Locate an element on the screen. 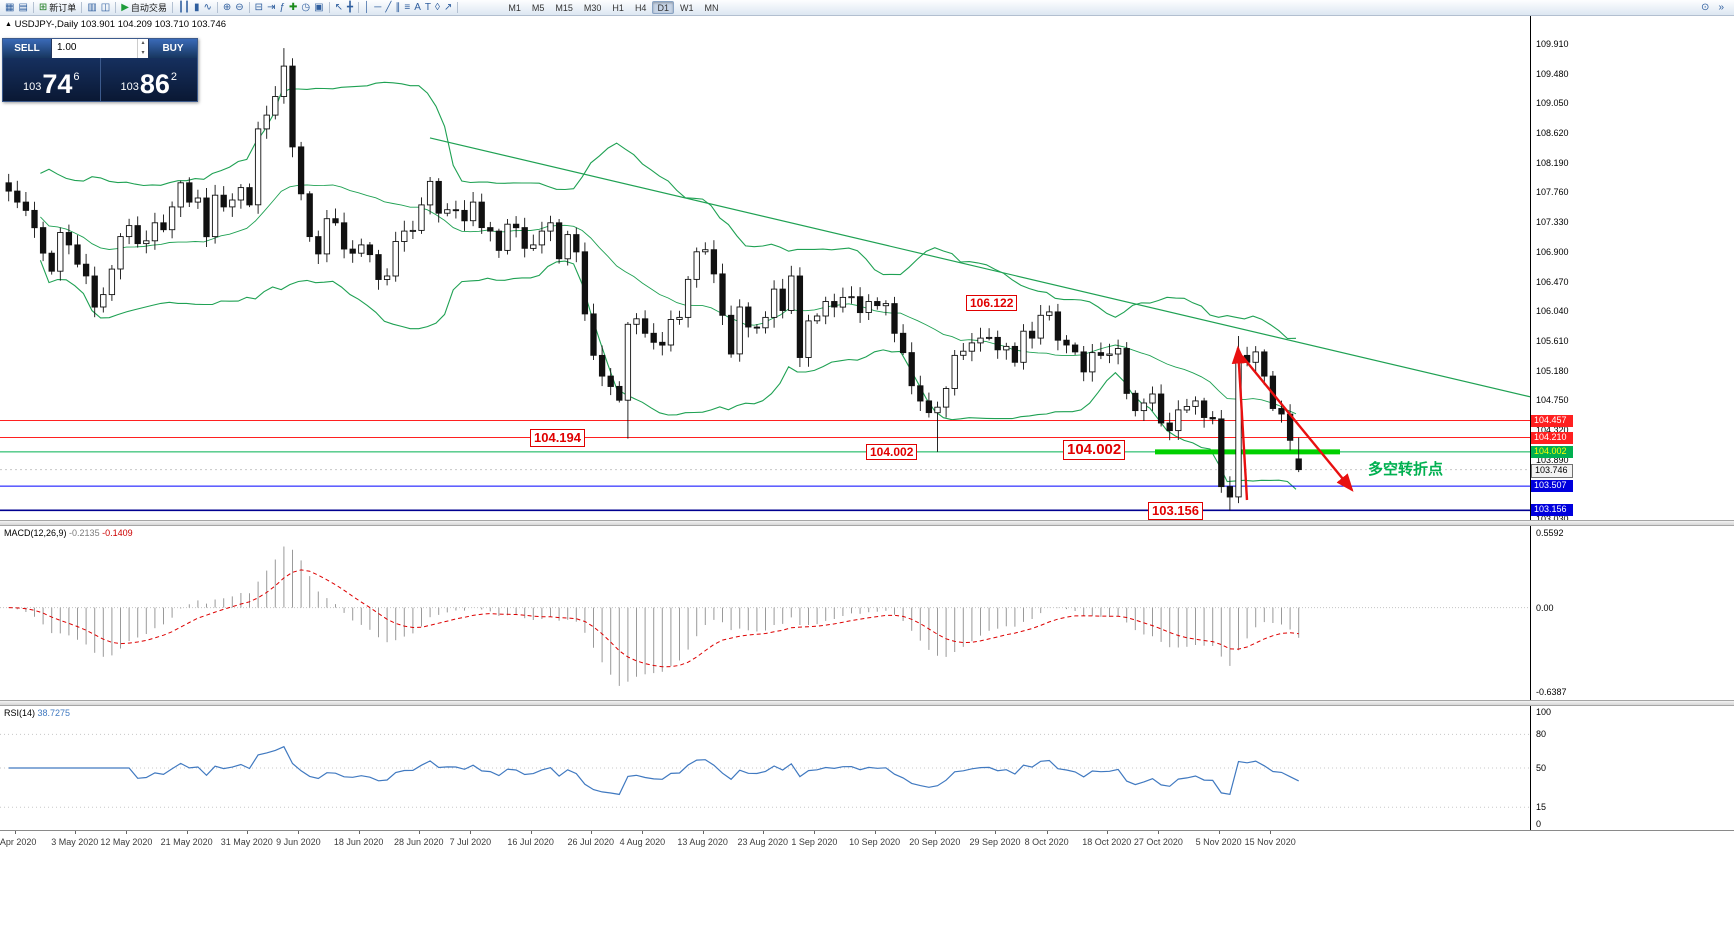 Image resolution: width=1734 pixels, height=939 pixels. timeframe-m15: M15 is located at coordinates (564, 8).